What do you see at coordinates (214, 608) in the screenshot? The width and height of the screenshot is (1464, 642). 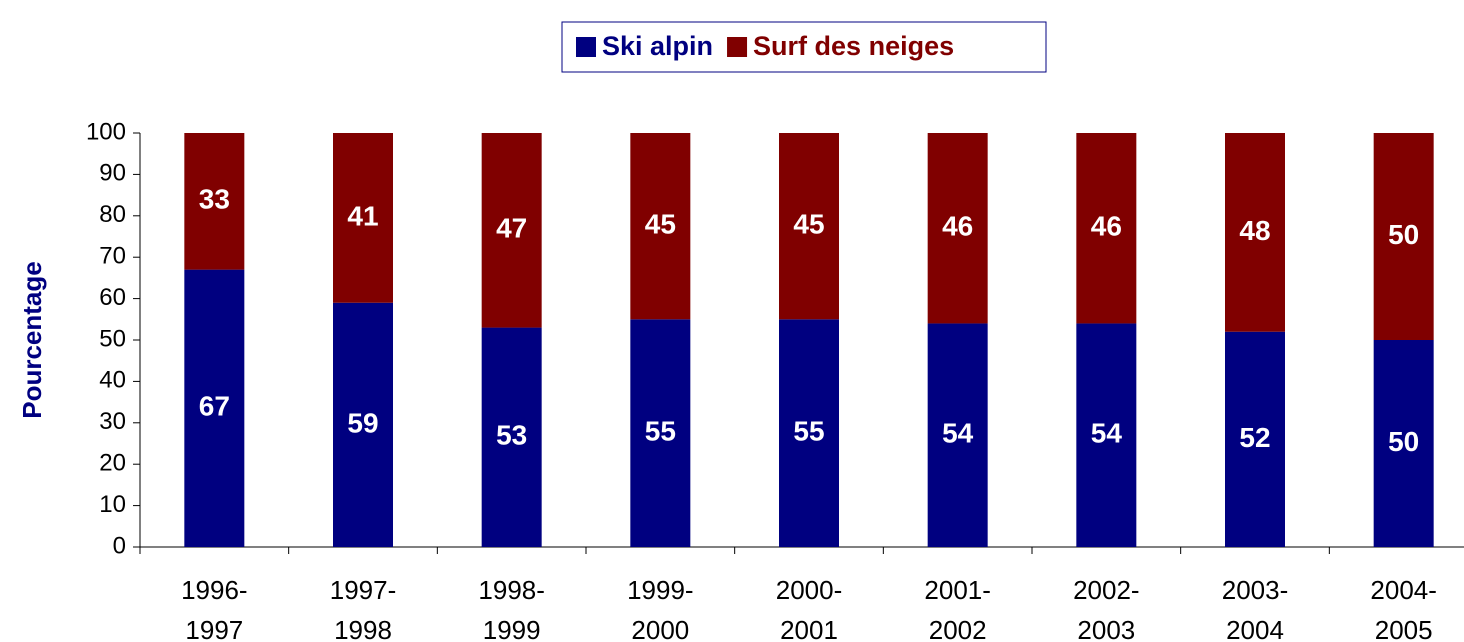 I see `x-tick-label: 1996-1997` at bounding box center [214, 608].